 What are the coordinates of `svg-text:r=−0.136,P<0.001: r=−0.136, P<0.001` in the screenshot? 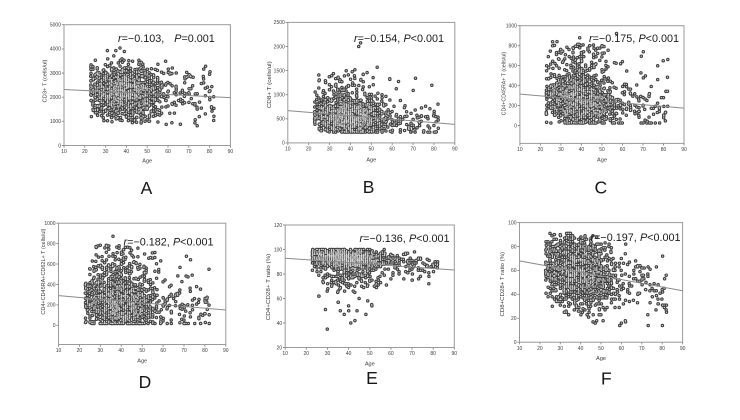 It's located at (405, 239).